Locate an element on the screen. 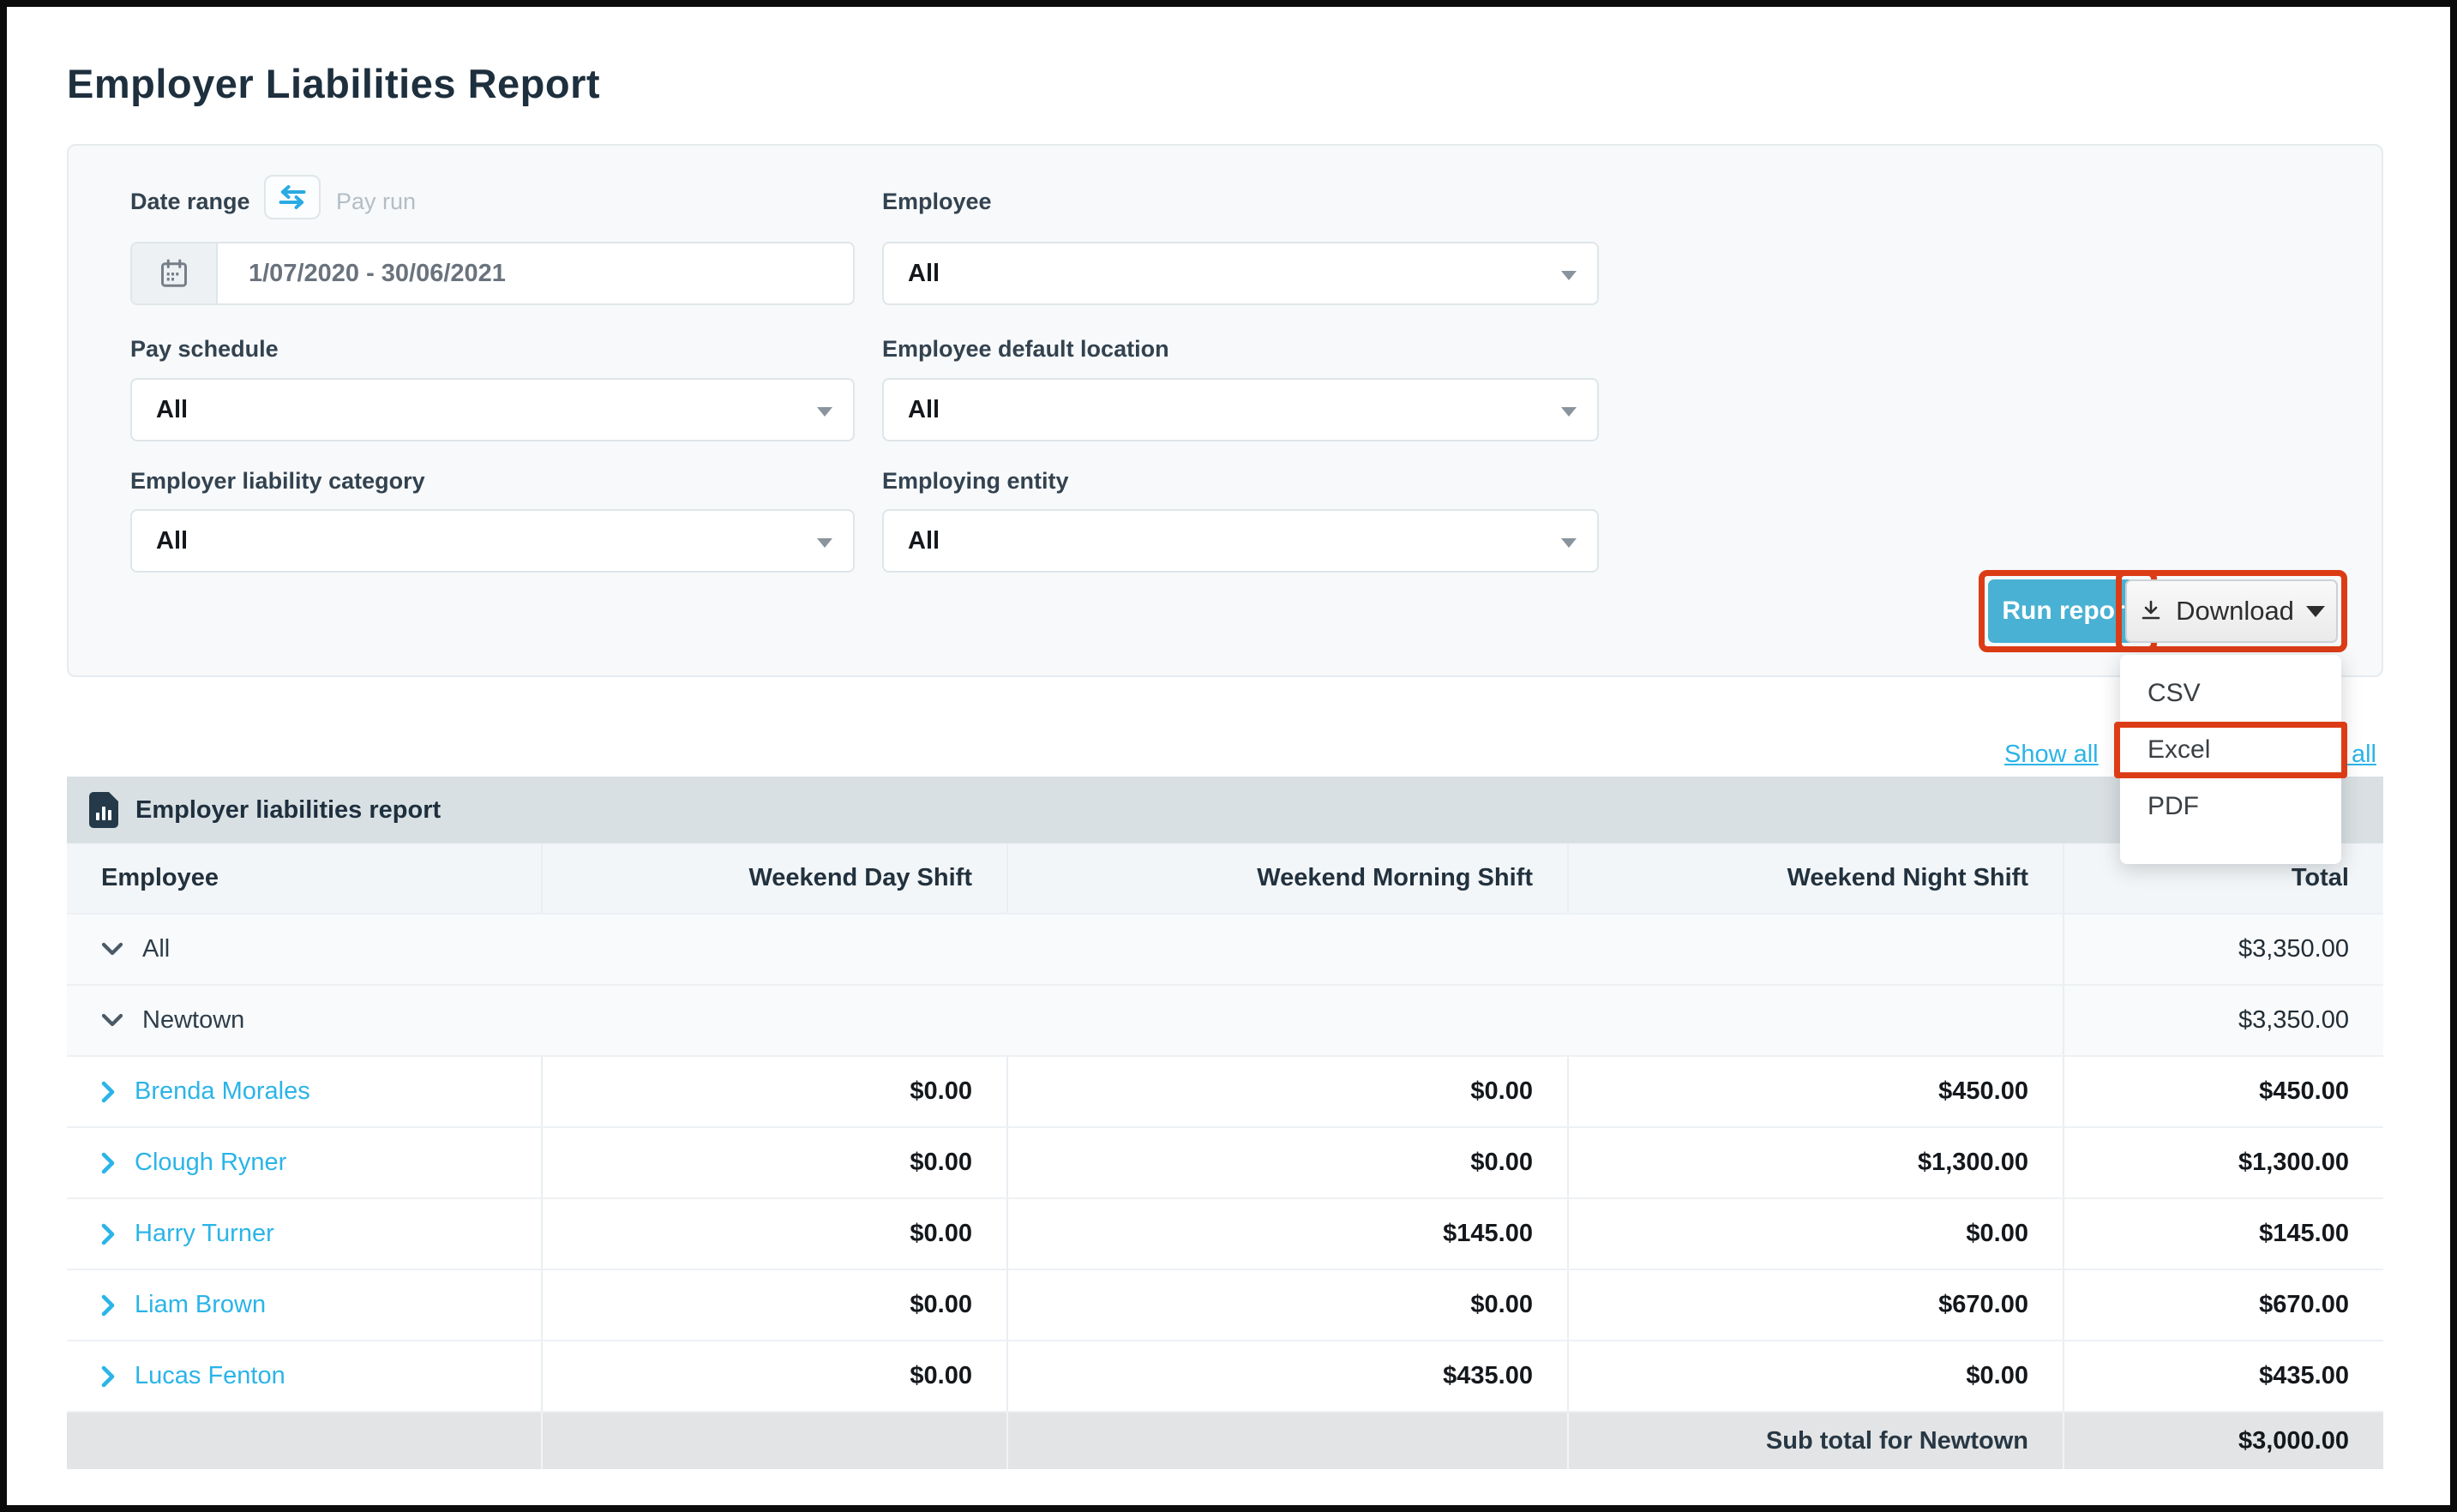  cell-weekend-night: $670.00 is located at coordinates (1815, 1305).